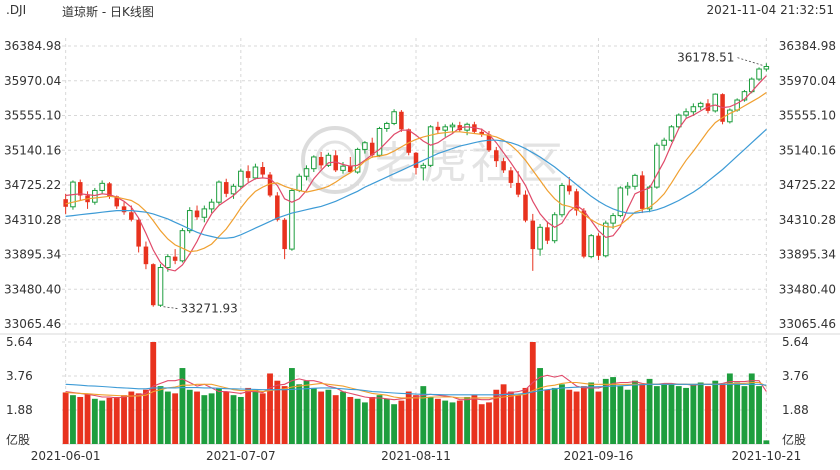 This screenshot has width=840, height=470. What do you see at coordinates (32, 116) in the screenshot?
I see `price-tick-left: 35555.10` at bounding box center [32, 116].